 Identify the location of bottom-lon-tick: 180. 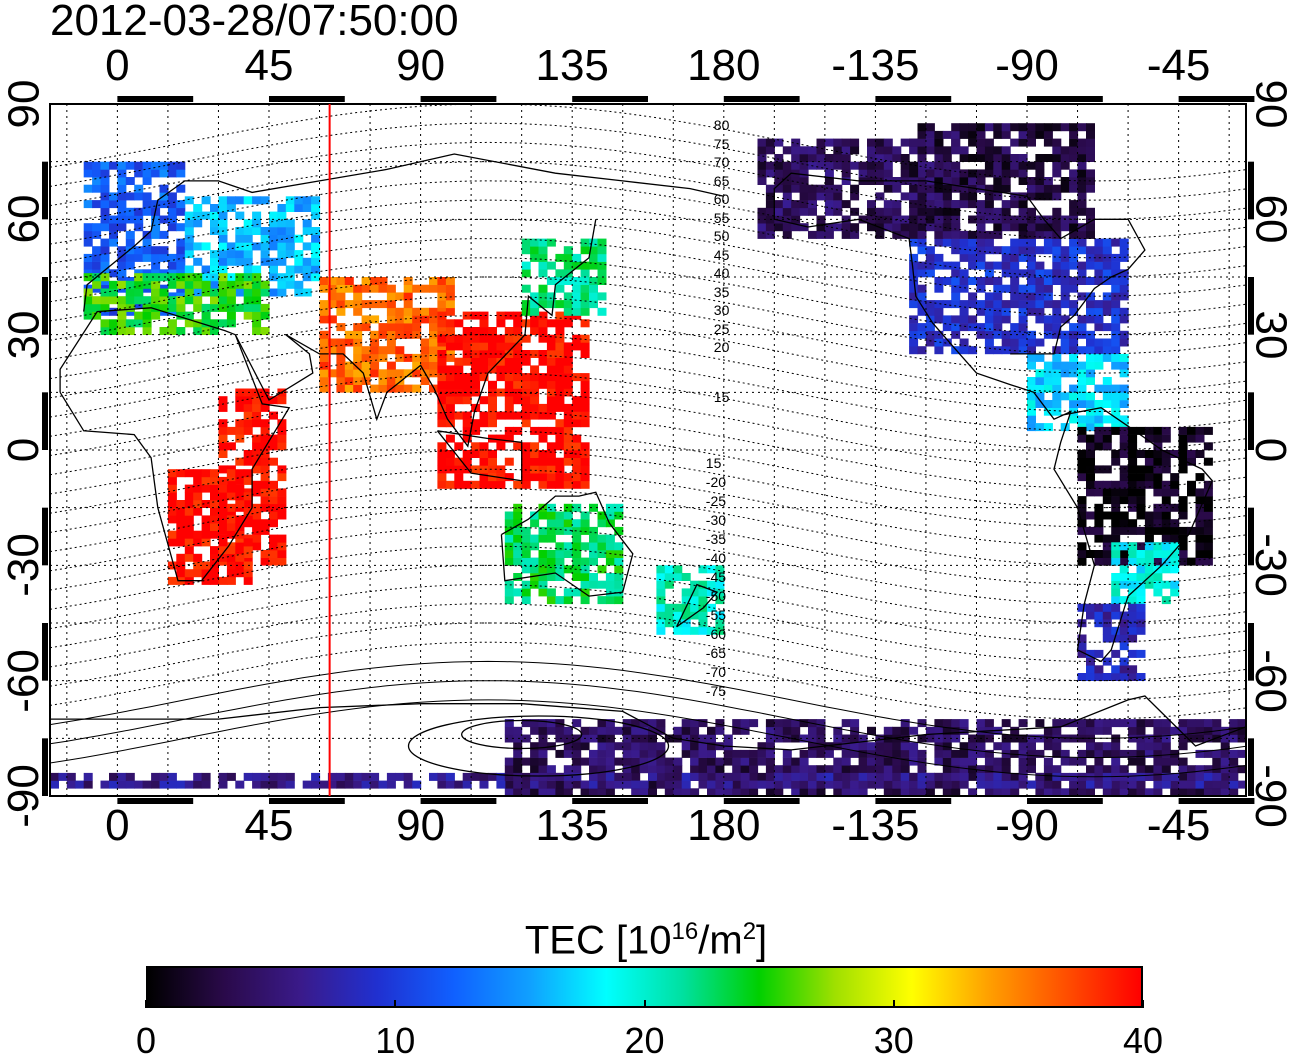
(724, 825).